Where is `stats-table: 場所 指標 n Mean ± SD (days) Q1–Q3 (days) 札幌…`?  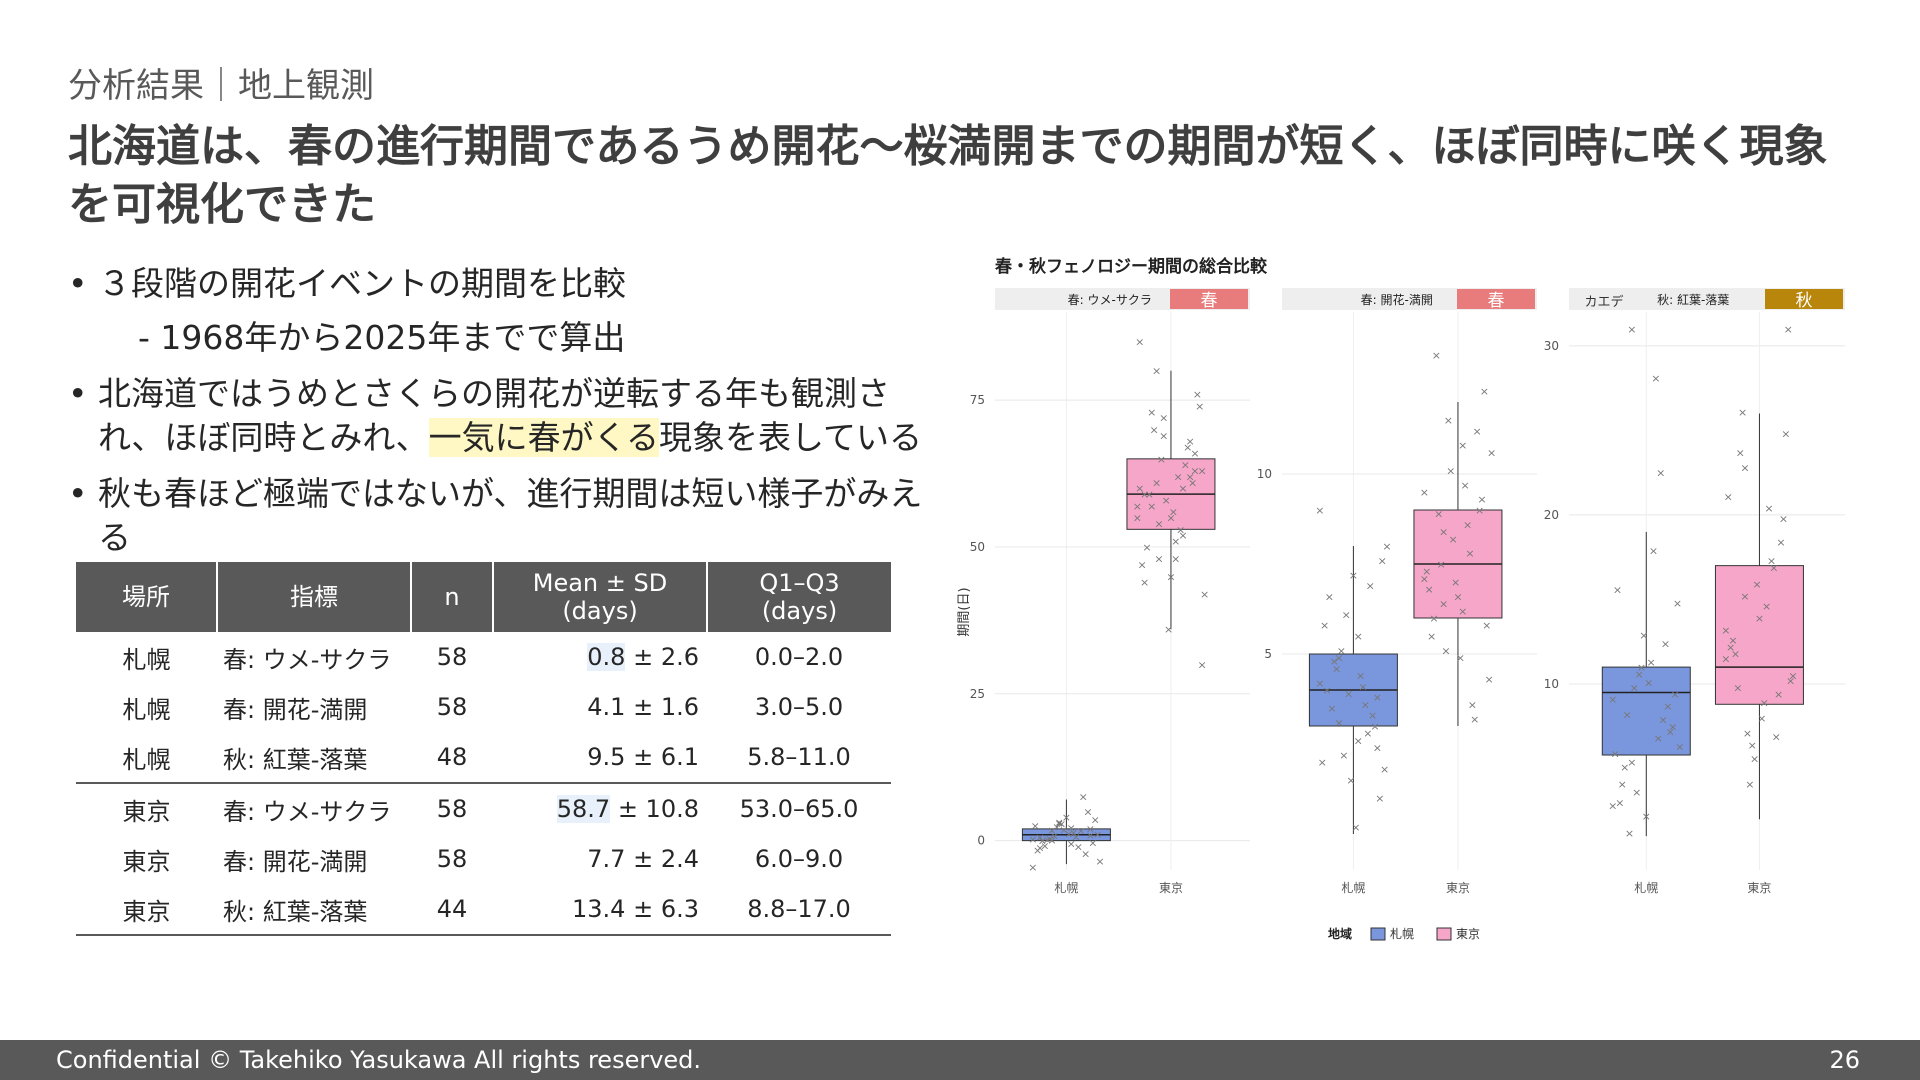
stats-table: 場所 指標 n Mean ± SD (days) Q1–Q3 (days) 札幌… is located at coordinates (483, 749).